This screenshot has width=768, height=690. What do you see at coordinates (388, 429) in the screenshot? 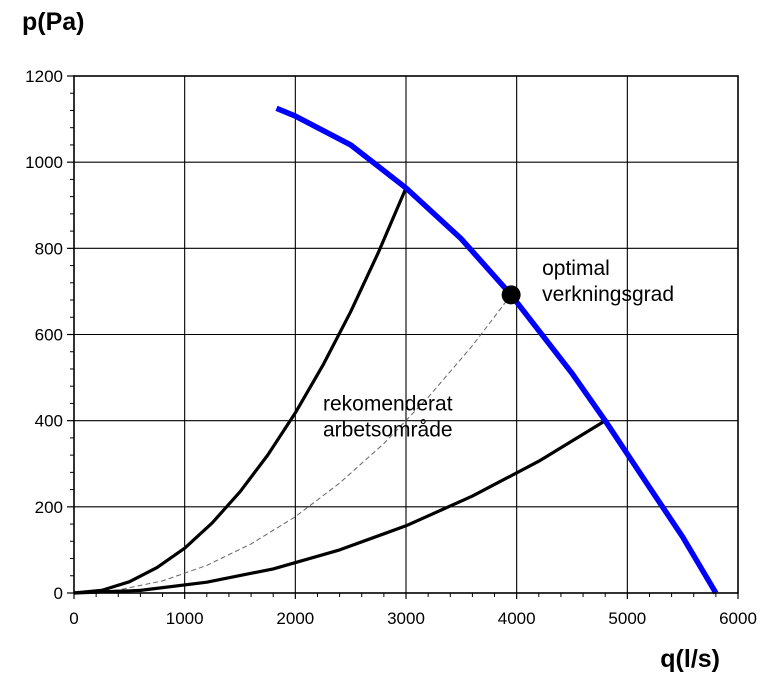
I see `annotation-range-line: arbetsområde` at bounding box center [388, 429].